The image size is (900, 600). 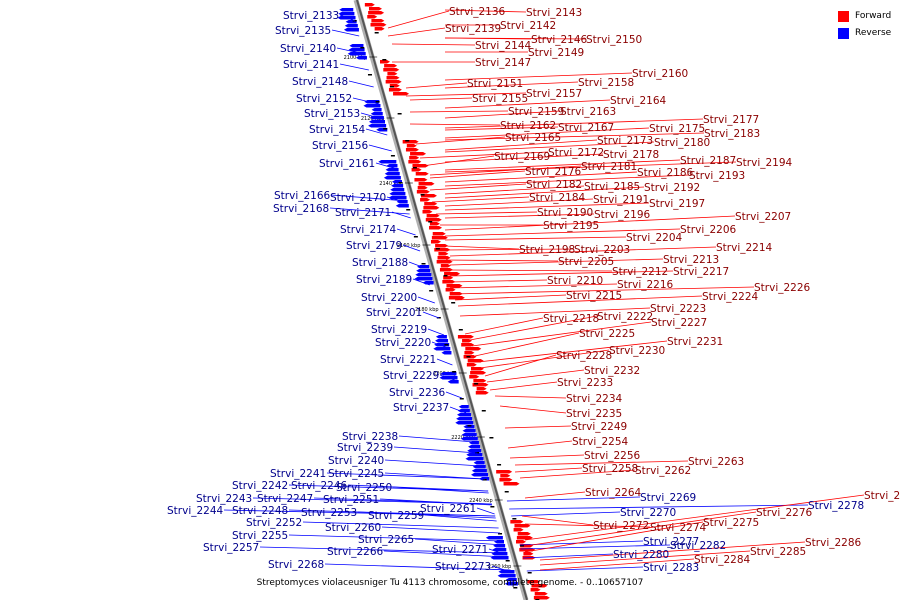 What do you see at coordinates (553, 172) in the screenshot?
I see `gene-label: Strvi_2176` at bounding box center [553, 172].